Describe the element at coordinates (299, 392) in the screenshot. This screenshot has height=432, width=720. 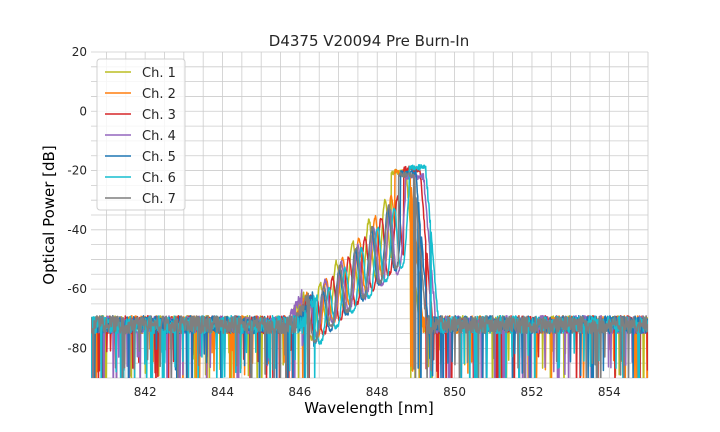
I see `x-tick-label: 846` at that location.